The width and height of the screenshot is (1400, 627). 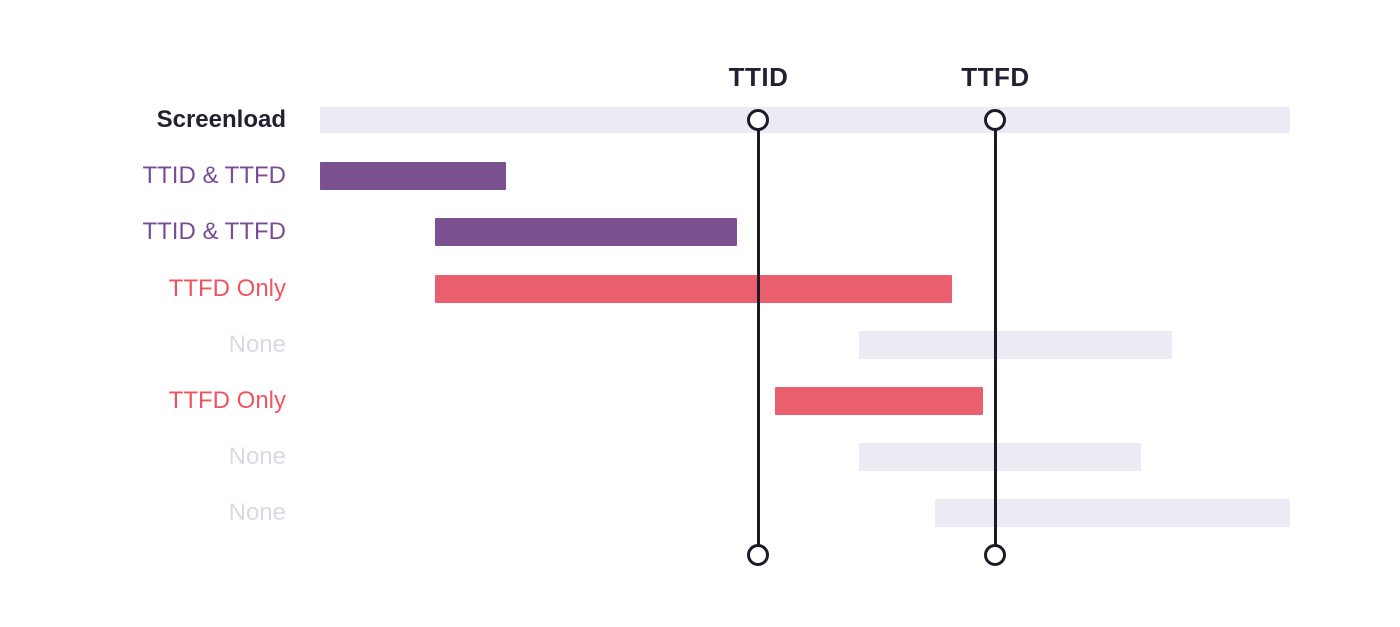 What do you see at coordinates (758, 77) in the screenshot?
I see `marker-title-ttid: TTID` at bounding box center [758, 77].